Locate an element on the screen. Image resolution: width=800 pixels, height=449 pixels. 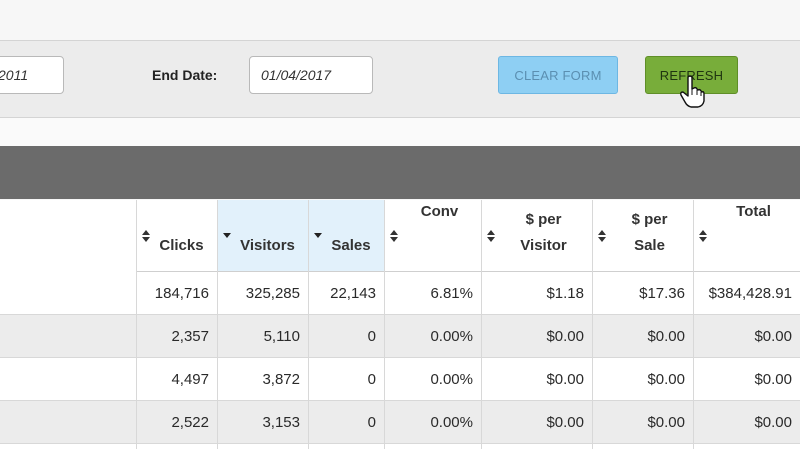
column-header-visitors: Visitors is located at coordinates (262, 236).